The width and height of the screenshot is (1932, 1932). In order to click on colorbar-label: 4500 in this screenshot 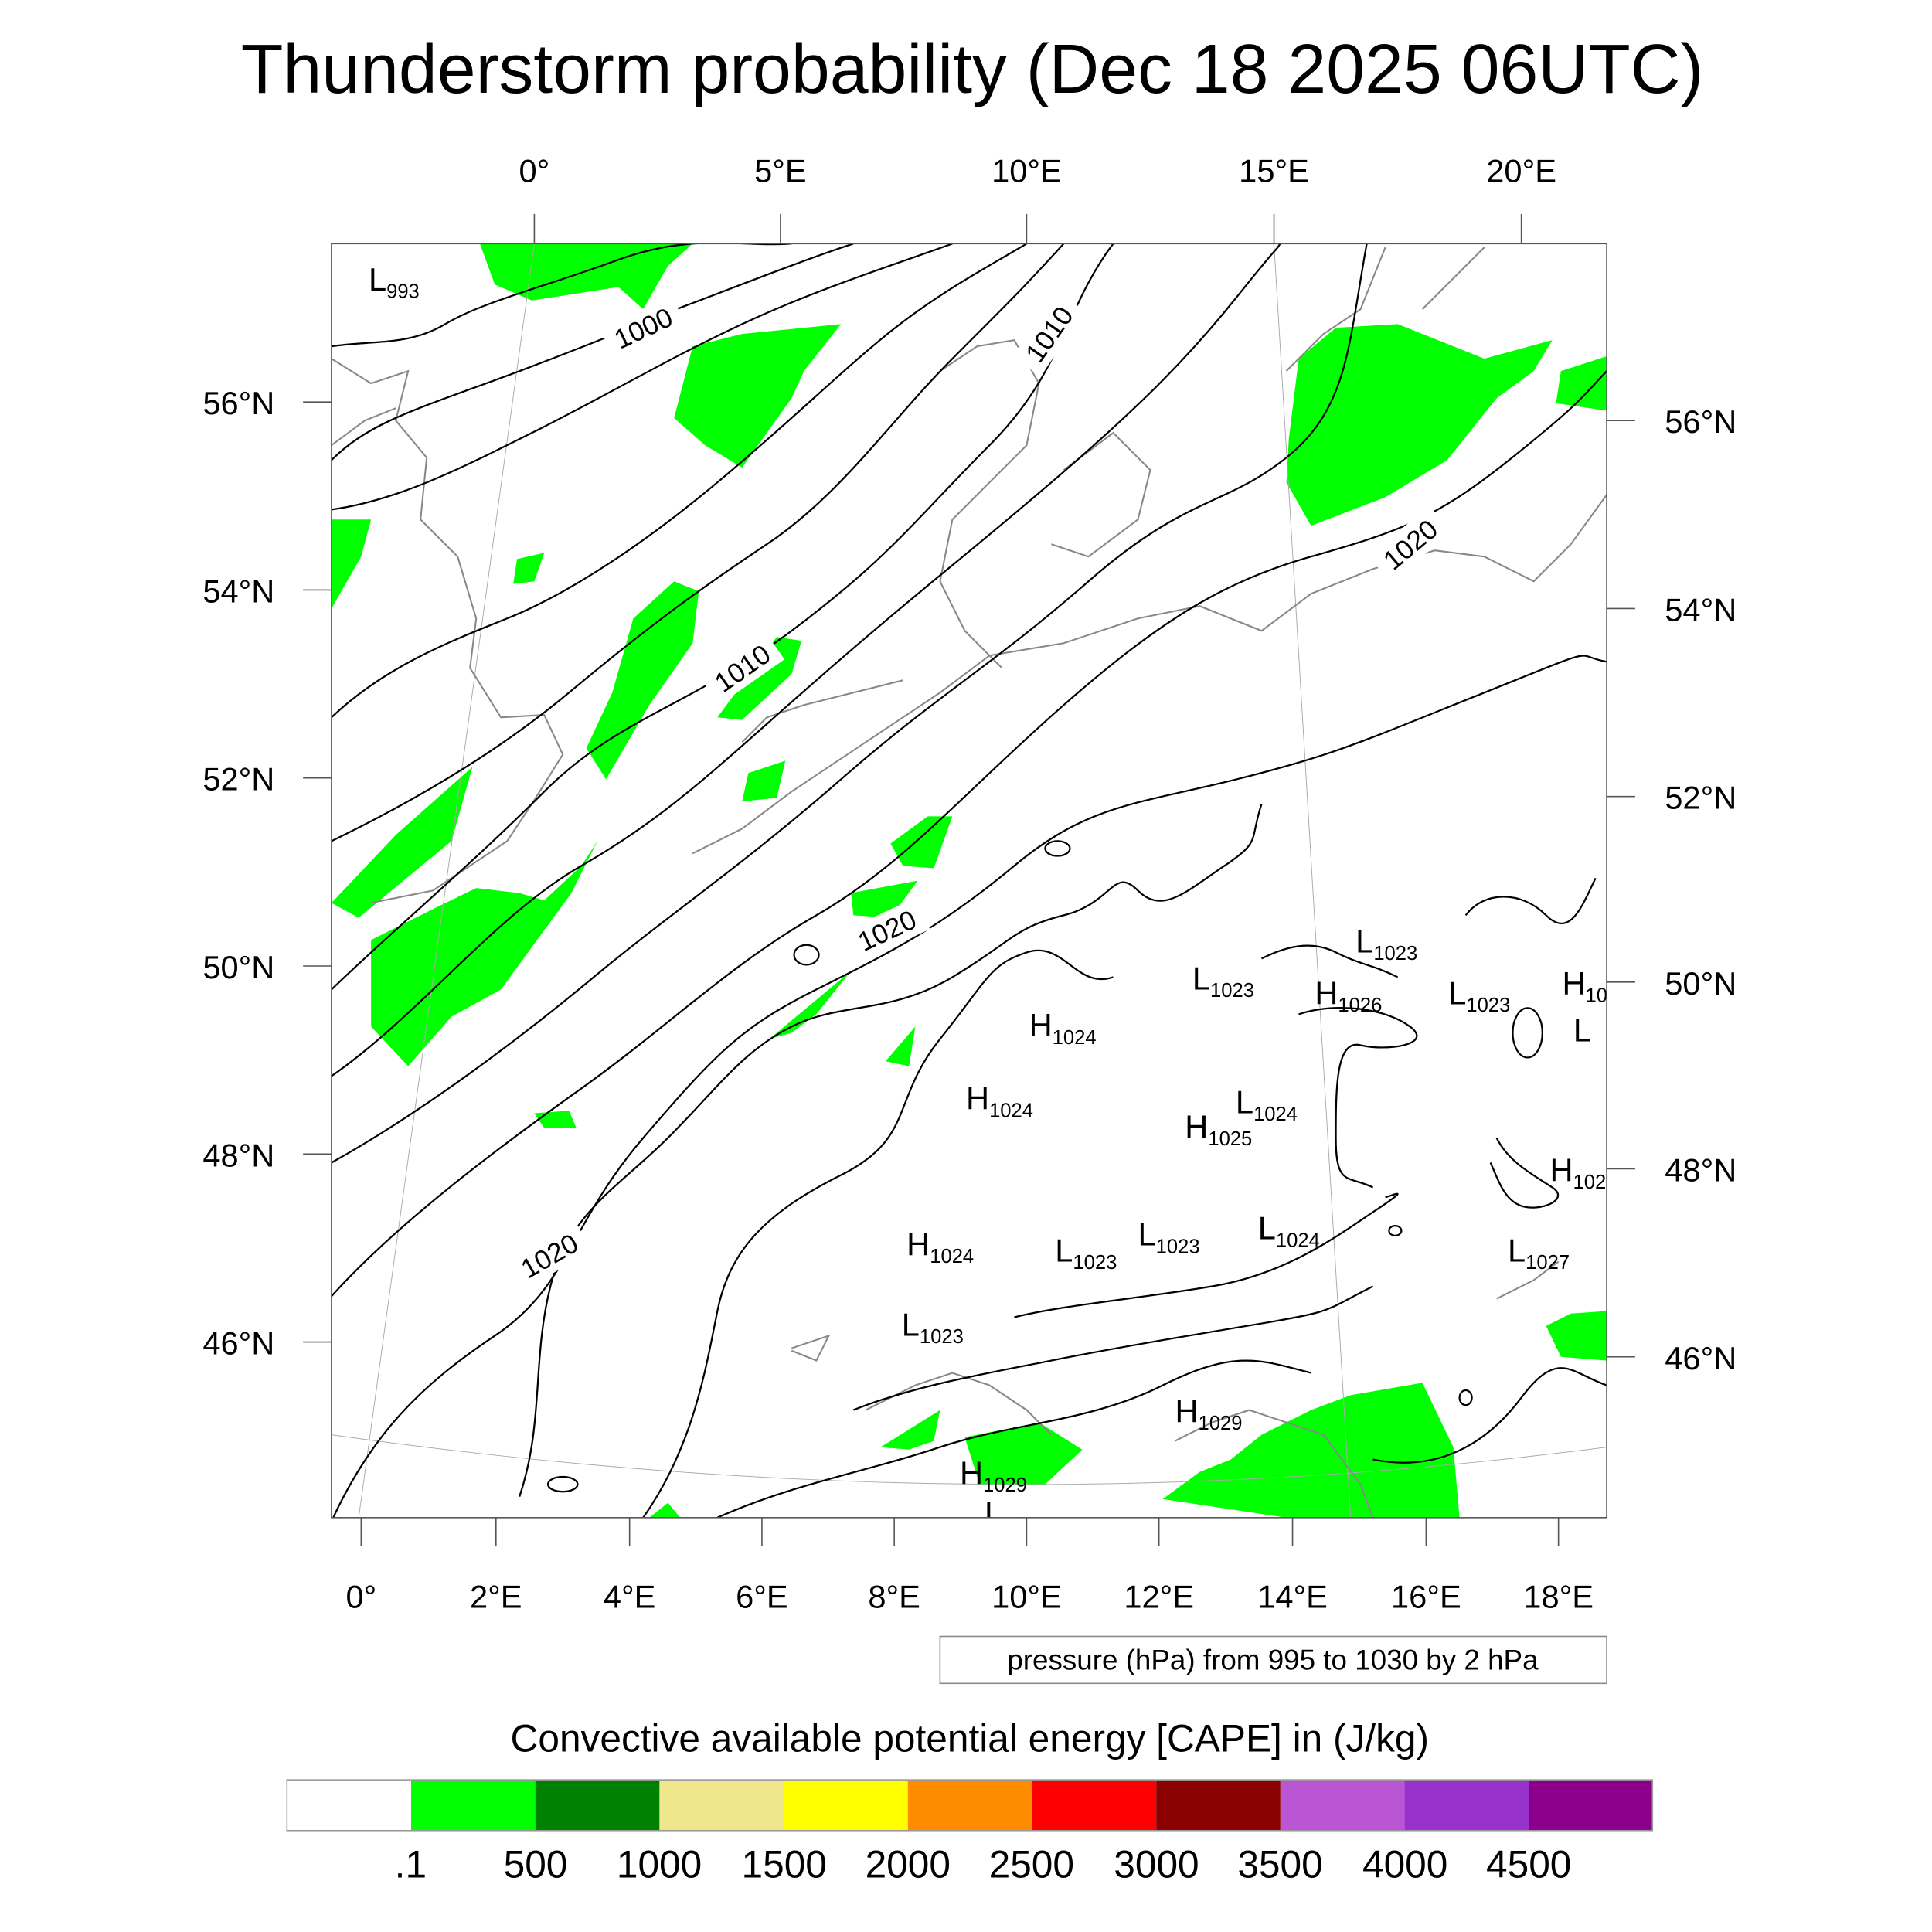, I will do `click(1529, 1865)`.